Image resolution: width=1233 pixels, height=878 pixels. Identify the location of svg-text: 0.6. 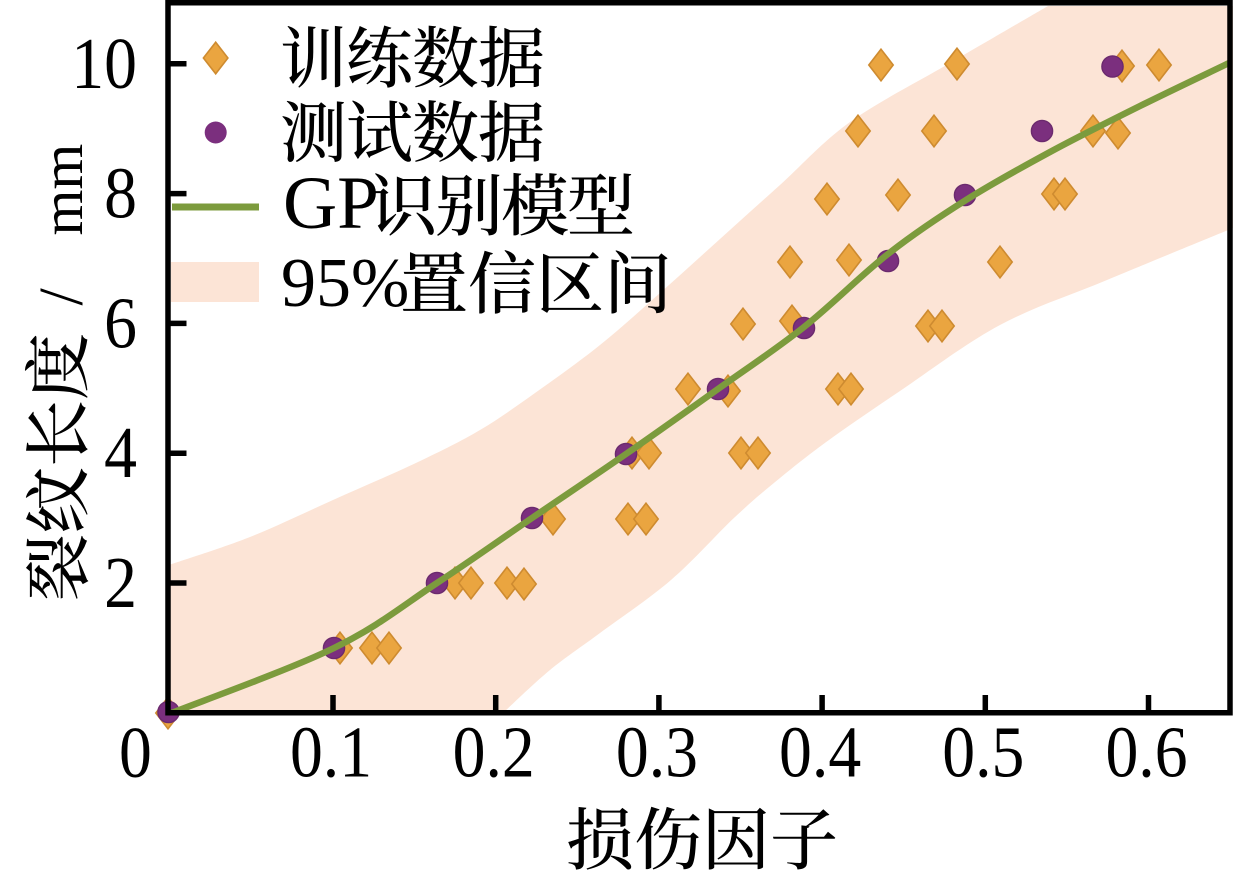
(1146, 752).